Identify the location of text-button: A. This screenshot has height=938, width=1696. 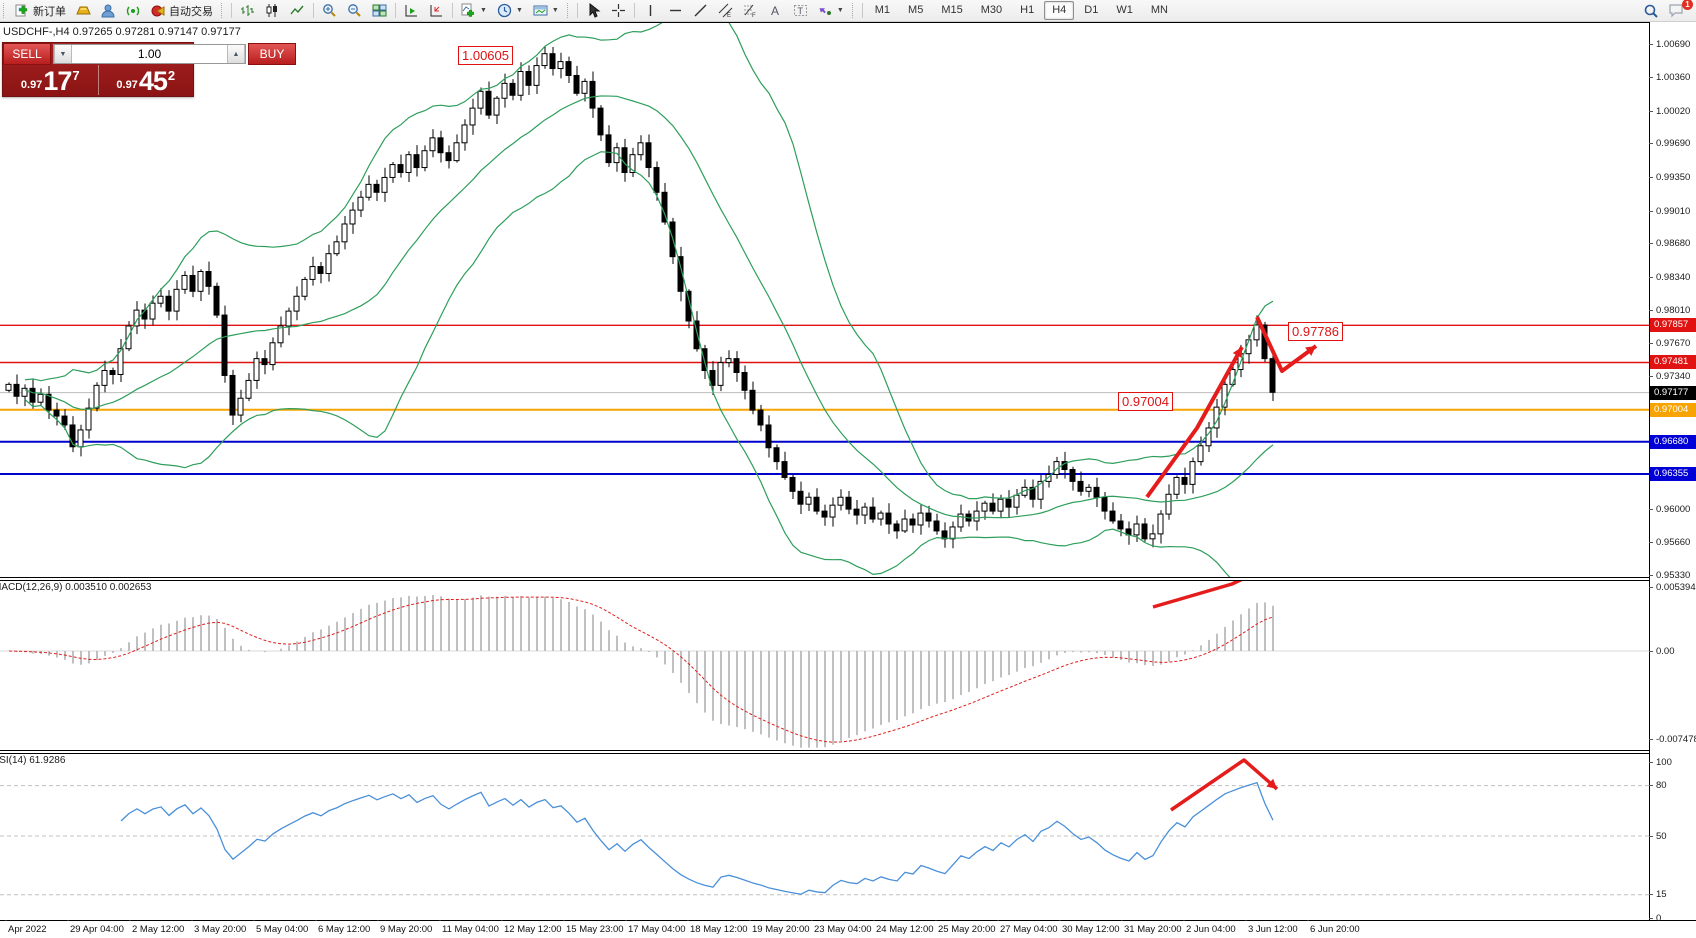
(775, 10).